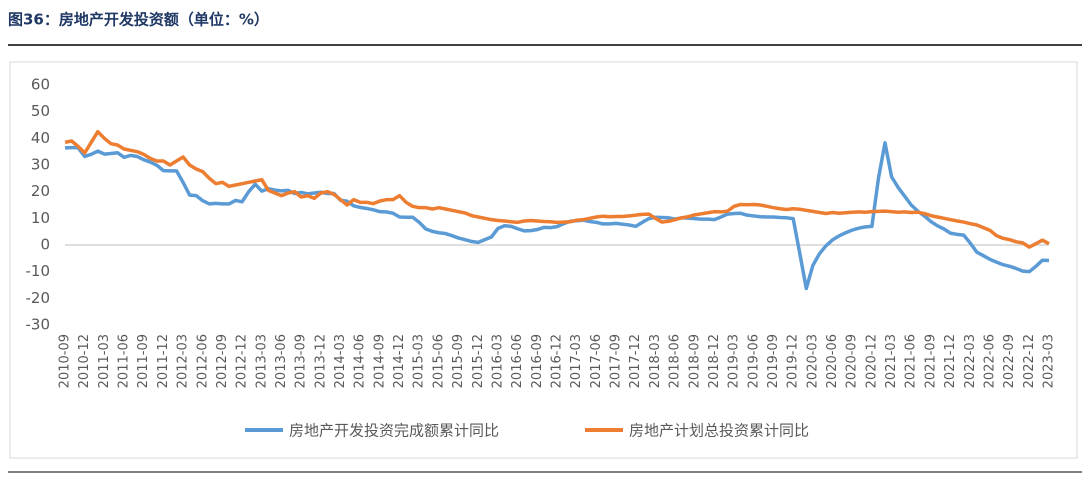  What do you see at coordinates (478, 361) in the screenshot?
I see `x-tick-label: 2015-12` at bounding box center [478, 361].